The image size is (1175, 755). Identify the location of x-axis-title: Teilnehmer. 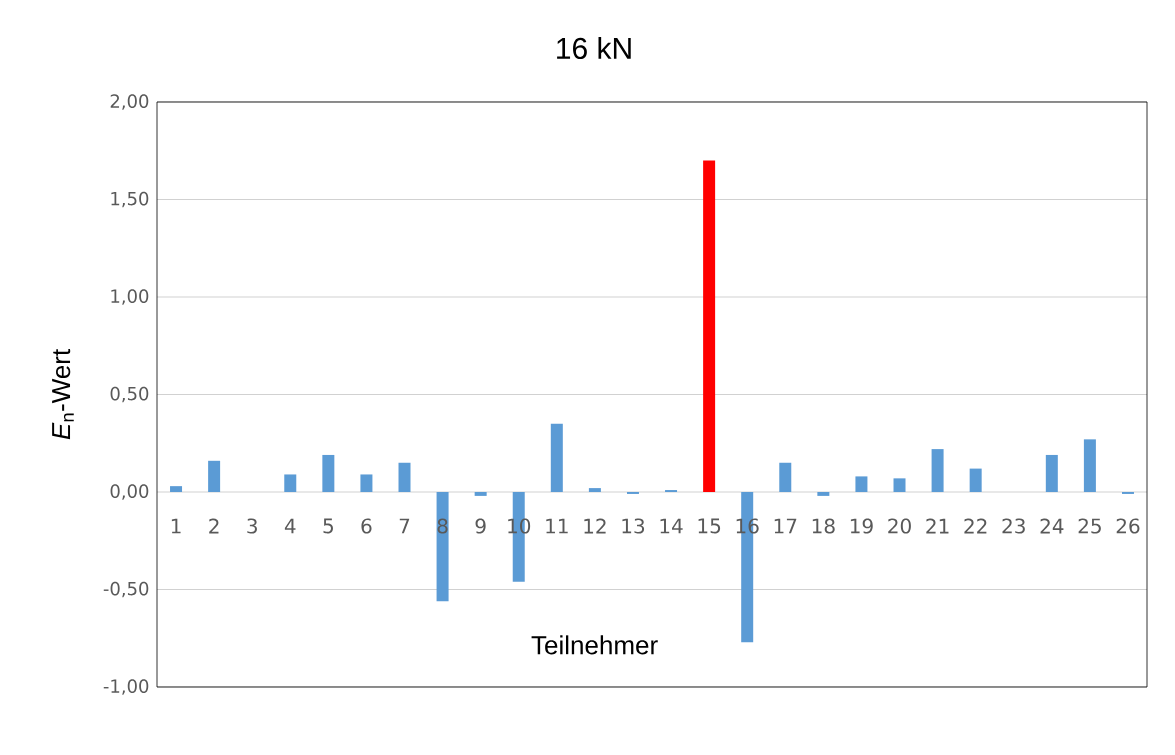
(594, 645).